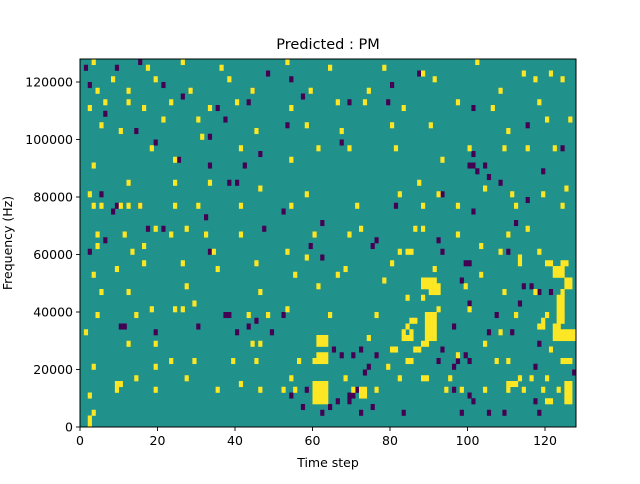 This screenshot has width=640, height=484. What do you see at coordinates (53, 197) in the screenshot?
I see `y-tick-label: 80000` at bounding box center [53, 197].